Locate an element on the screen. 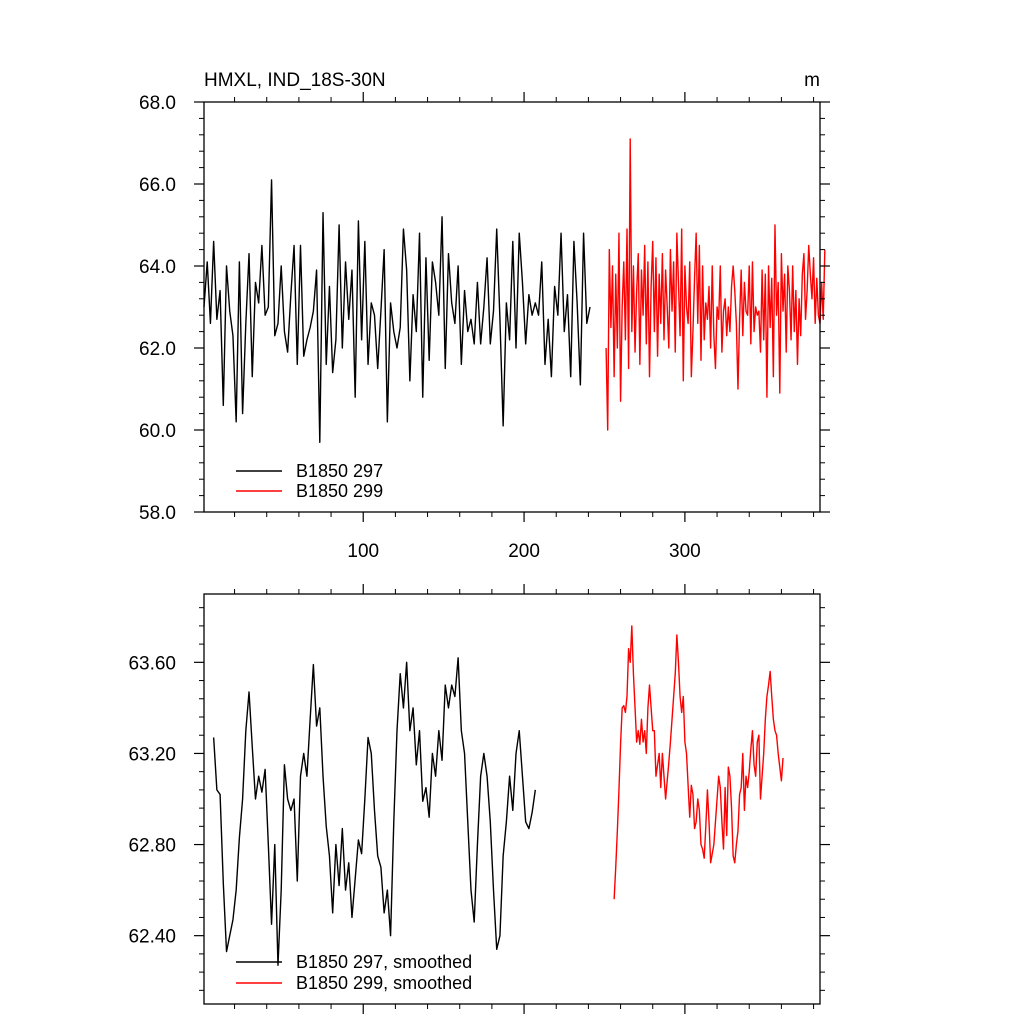 The width and height of the screenshot is (1024, 1024). bottom-panel-legend: B1850 297, smoothed B1850 299, smoothed is located at coordinates (354, 972).